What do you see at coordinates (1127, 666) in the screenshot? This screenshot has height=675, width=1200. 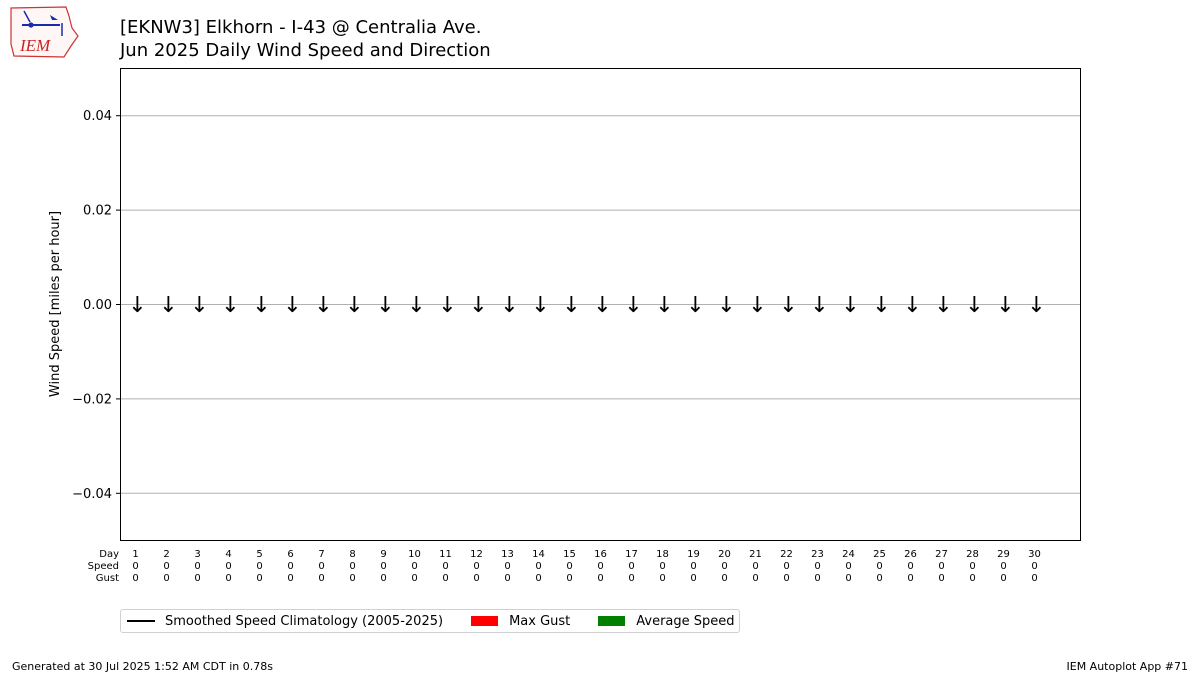 I see `footer-app: IEM Autoplot App #71` at bounding box center [1127, 666].